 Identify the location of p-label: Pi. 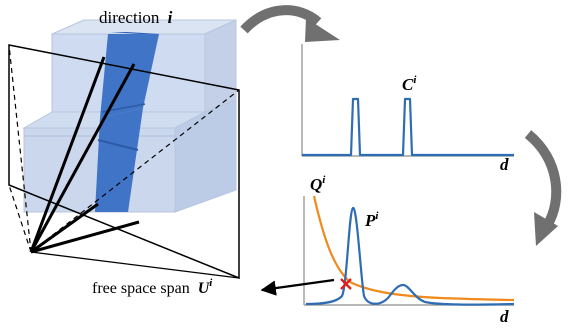
(371, 220).